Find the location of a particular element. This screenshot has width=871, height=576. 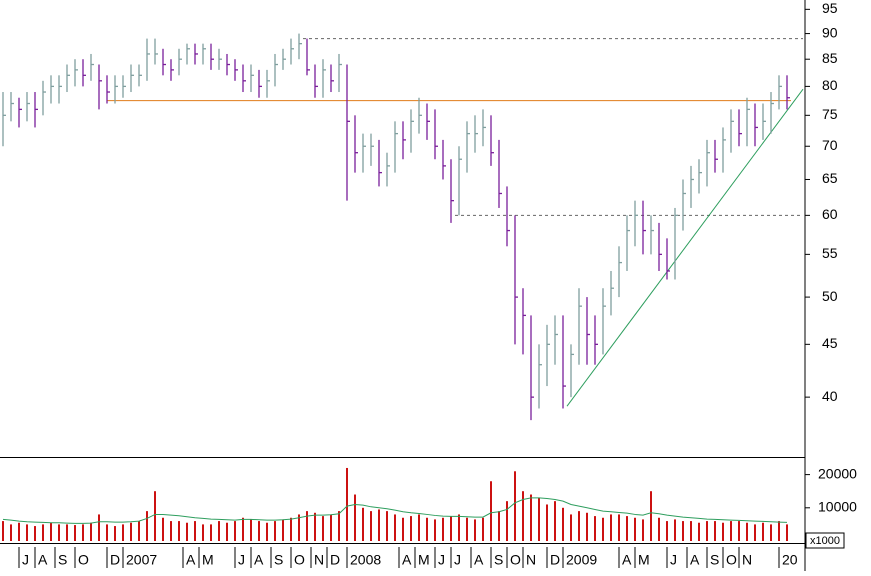

y-tick-label: 95 is located at coordinates (830, 8).